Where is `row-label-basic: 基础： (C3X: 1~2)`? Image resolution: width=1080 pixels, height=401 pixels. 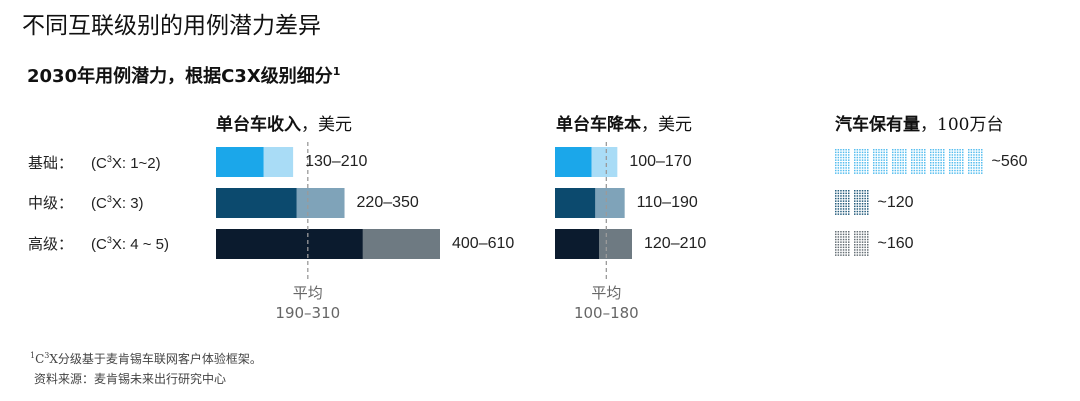
row-label-basic: 基础： (C3X: 1~2) is located at coordinates (94, 162).